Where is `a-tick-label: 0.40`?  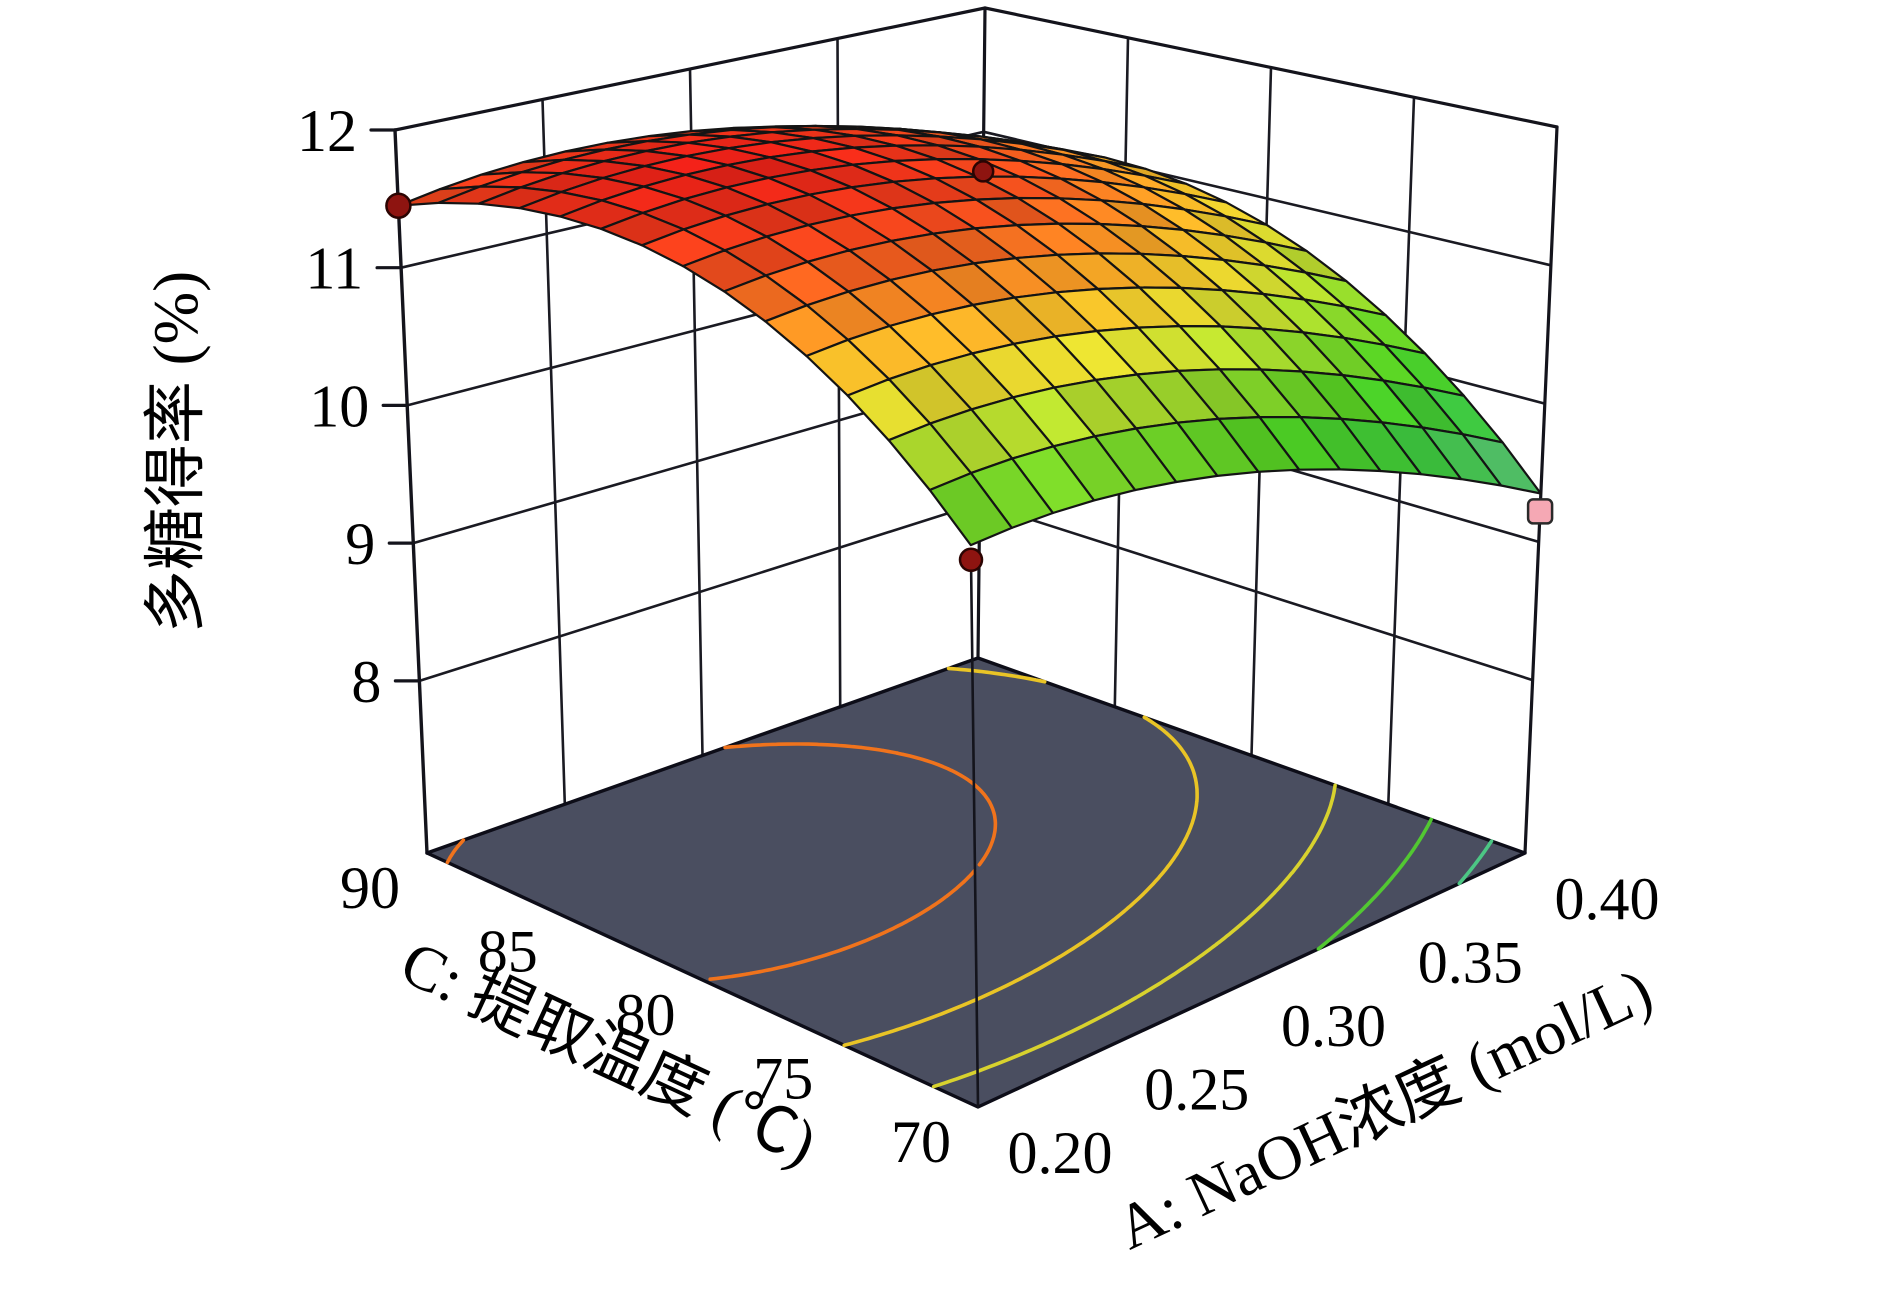 a-tick-label: 0.40 is located at coordinates (1607, 899).